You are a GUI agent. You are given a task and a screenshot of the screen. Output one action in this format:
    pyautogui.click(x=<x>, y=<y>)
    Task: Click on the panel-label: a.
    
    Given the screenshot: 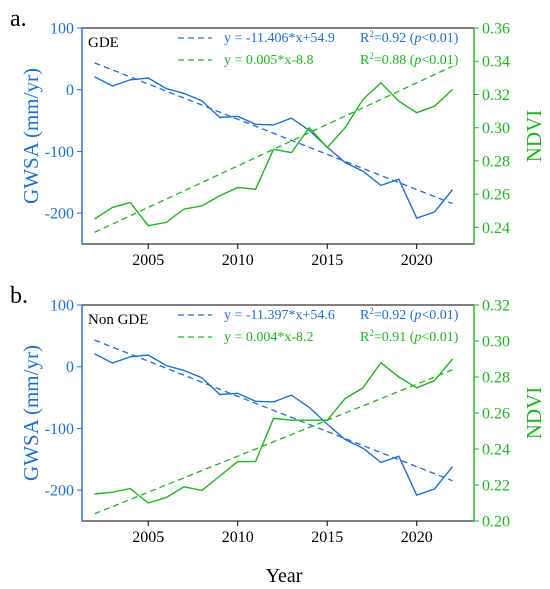 What is the action you would take?
    pyautogui.click(x=18, y=19)
    